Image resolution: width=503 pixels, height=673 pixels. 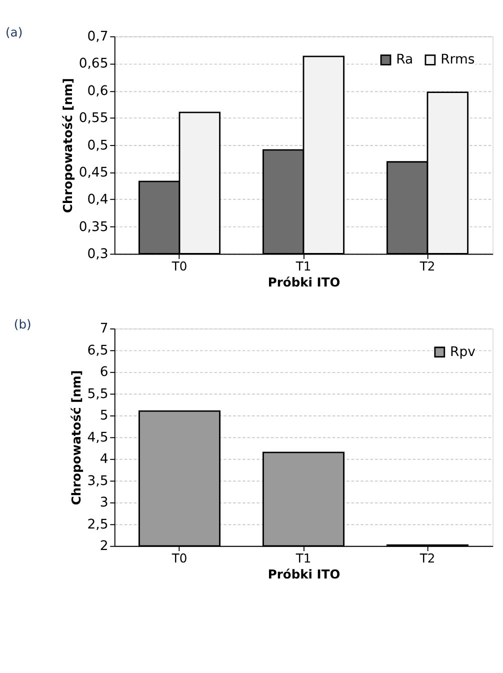 What do you see at coordinates (405, 60) in the screenshot?
I see `legend-label: Ra` at bounding box center [405, 60].